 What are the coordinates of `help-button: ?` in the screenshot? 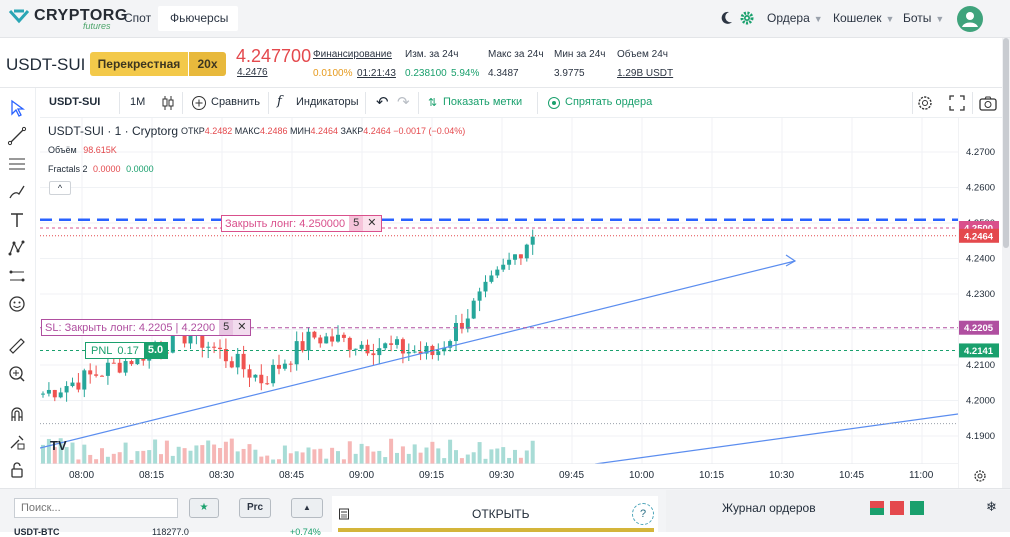 It's located at (643, 514).